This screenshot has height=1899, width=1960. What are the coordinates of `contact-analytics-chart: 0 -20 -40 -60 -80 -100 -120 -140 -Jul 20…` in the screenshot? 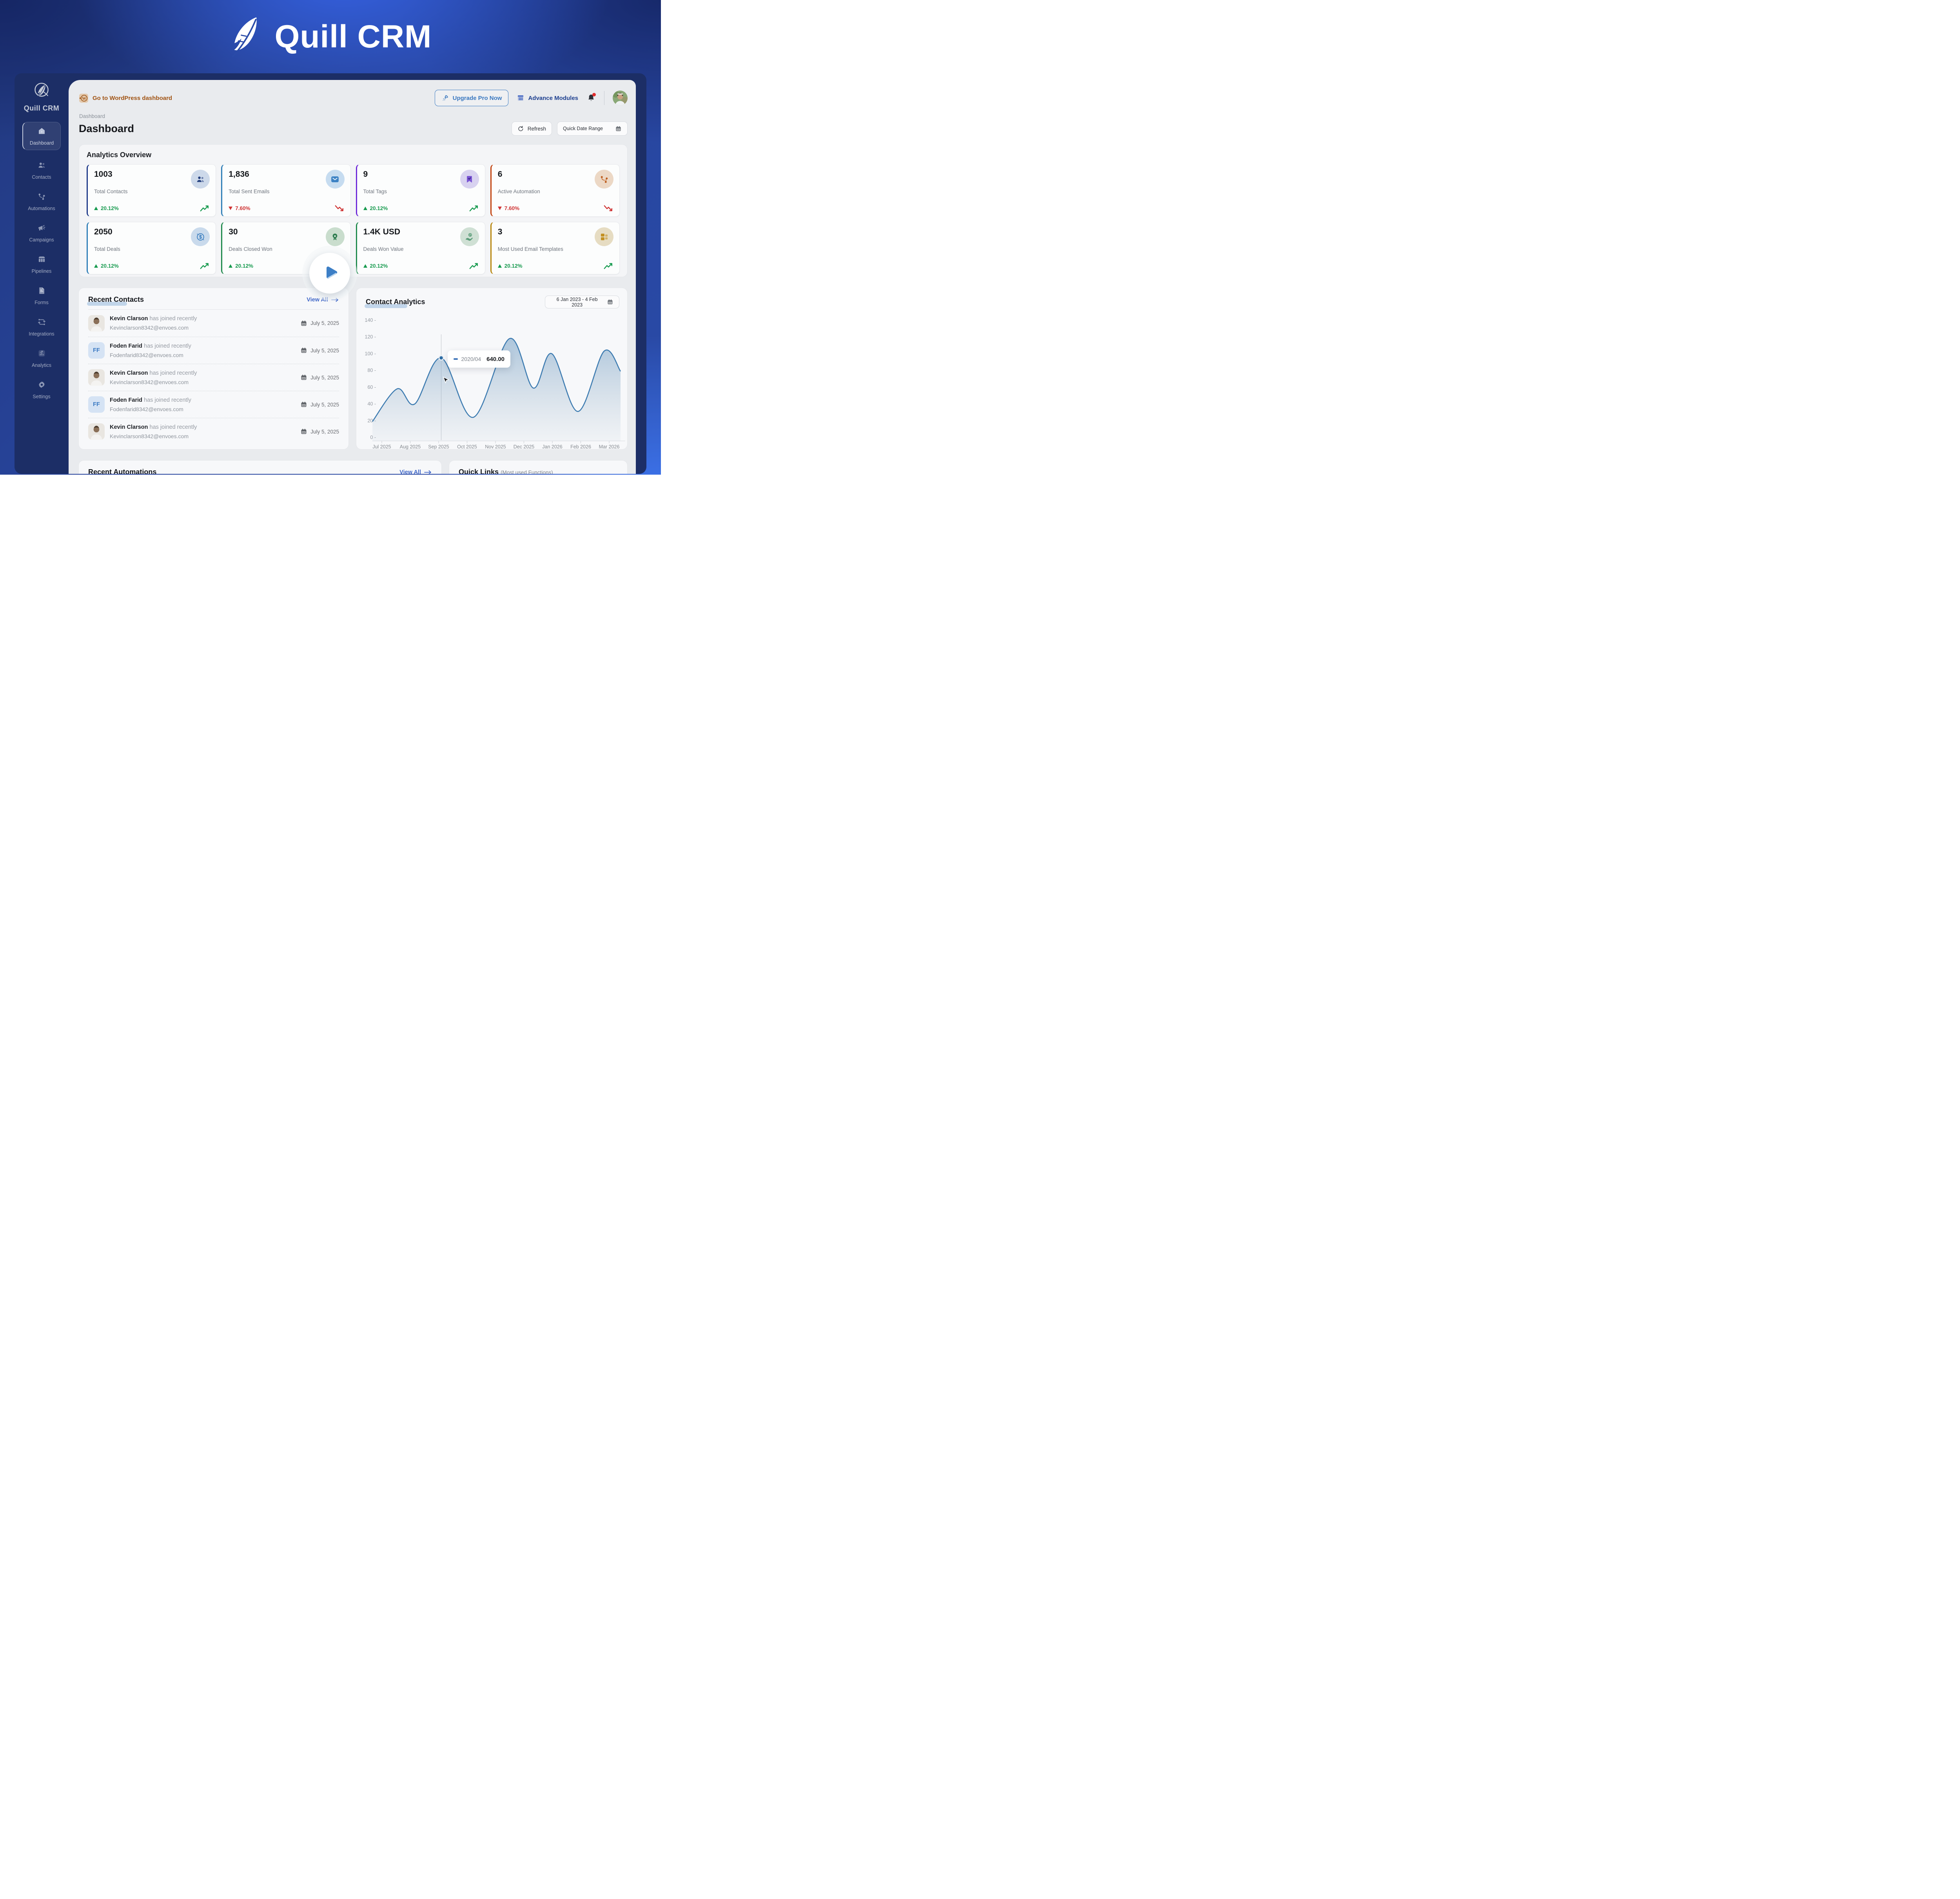 It's located at (491, 369).